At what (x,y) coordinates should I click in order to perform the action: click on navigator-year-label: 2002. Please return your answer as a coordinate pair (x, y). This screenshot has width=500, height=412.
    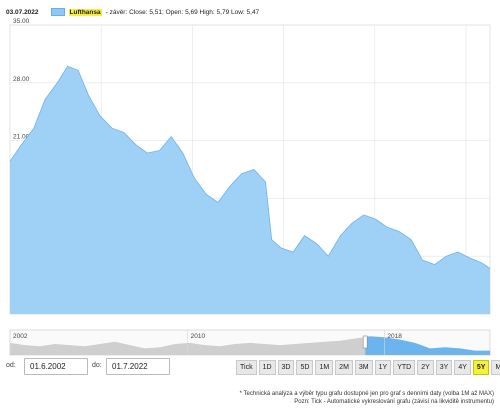
    Looking at the image, I should click on (20, 336).